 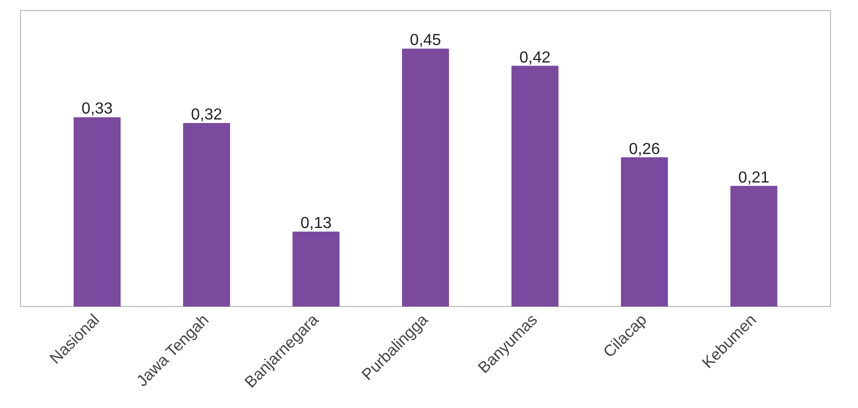 What do you see at coordinates (644, 149) in the screenshot?
I see `data-label: 0,26` at bounding box center [644, 149].